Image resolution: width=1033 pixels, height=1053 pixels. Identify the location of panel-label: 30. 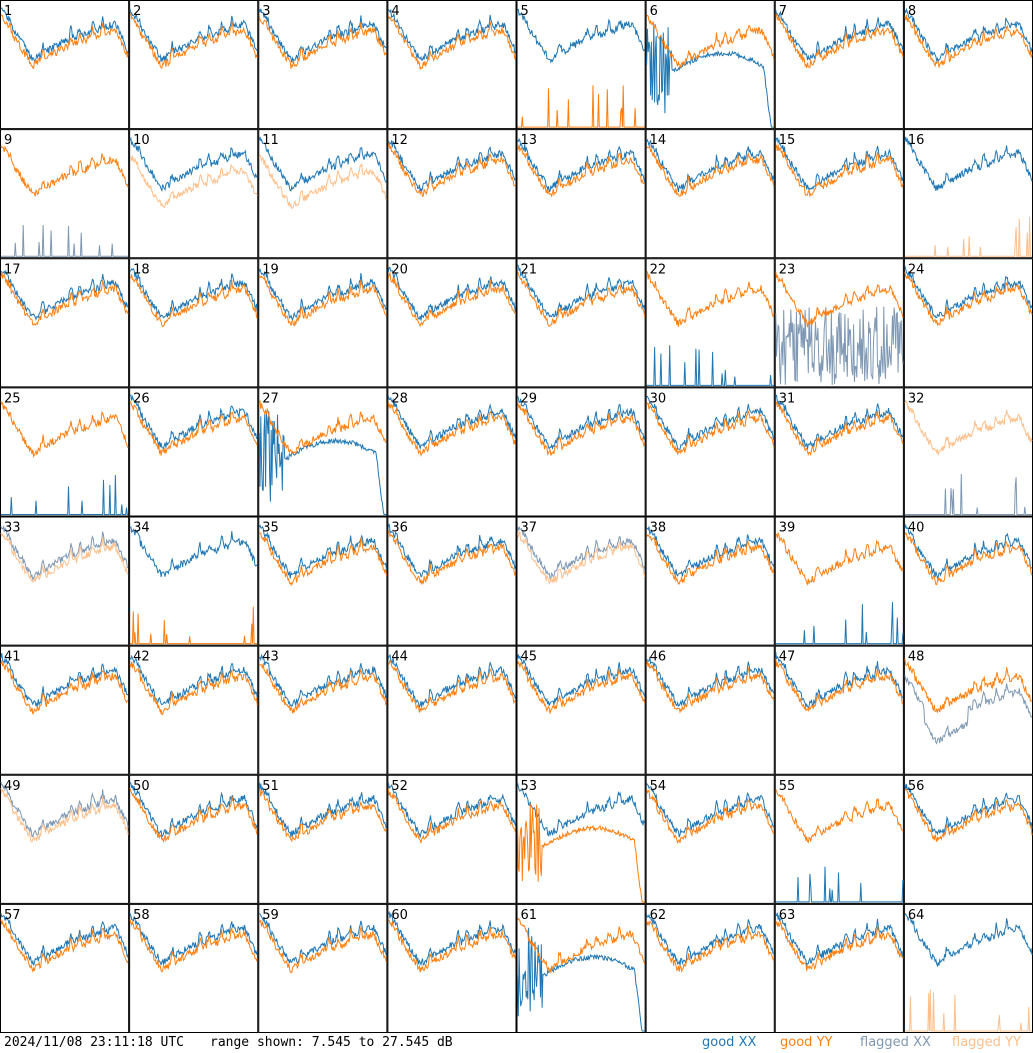
(658, 398).